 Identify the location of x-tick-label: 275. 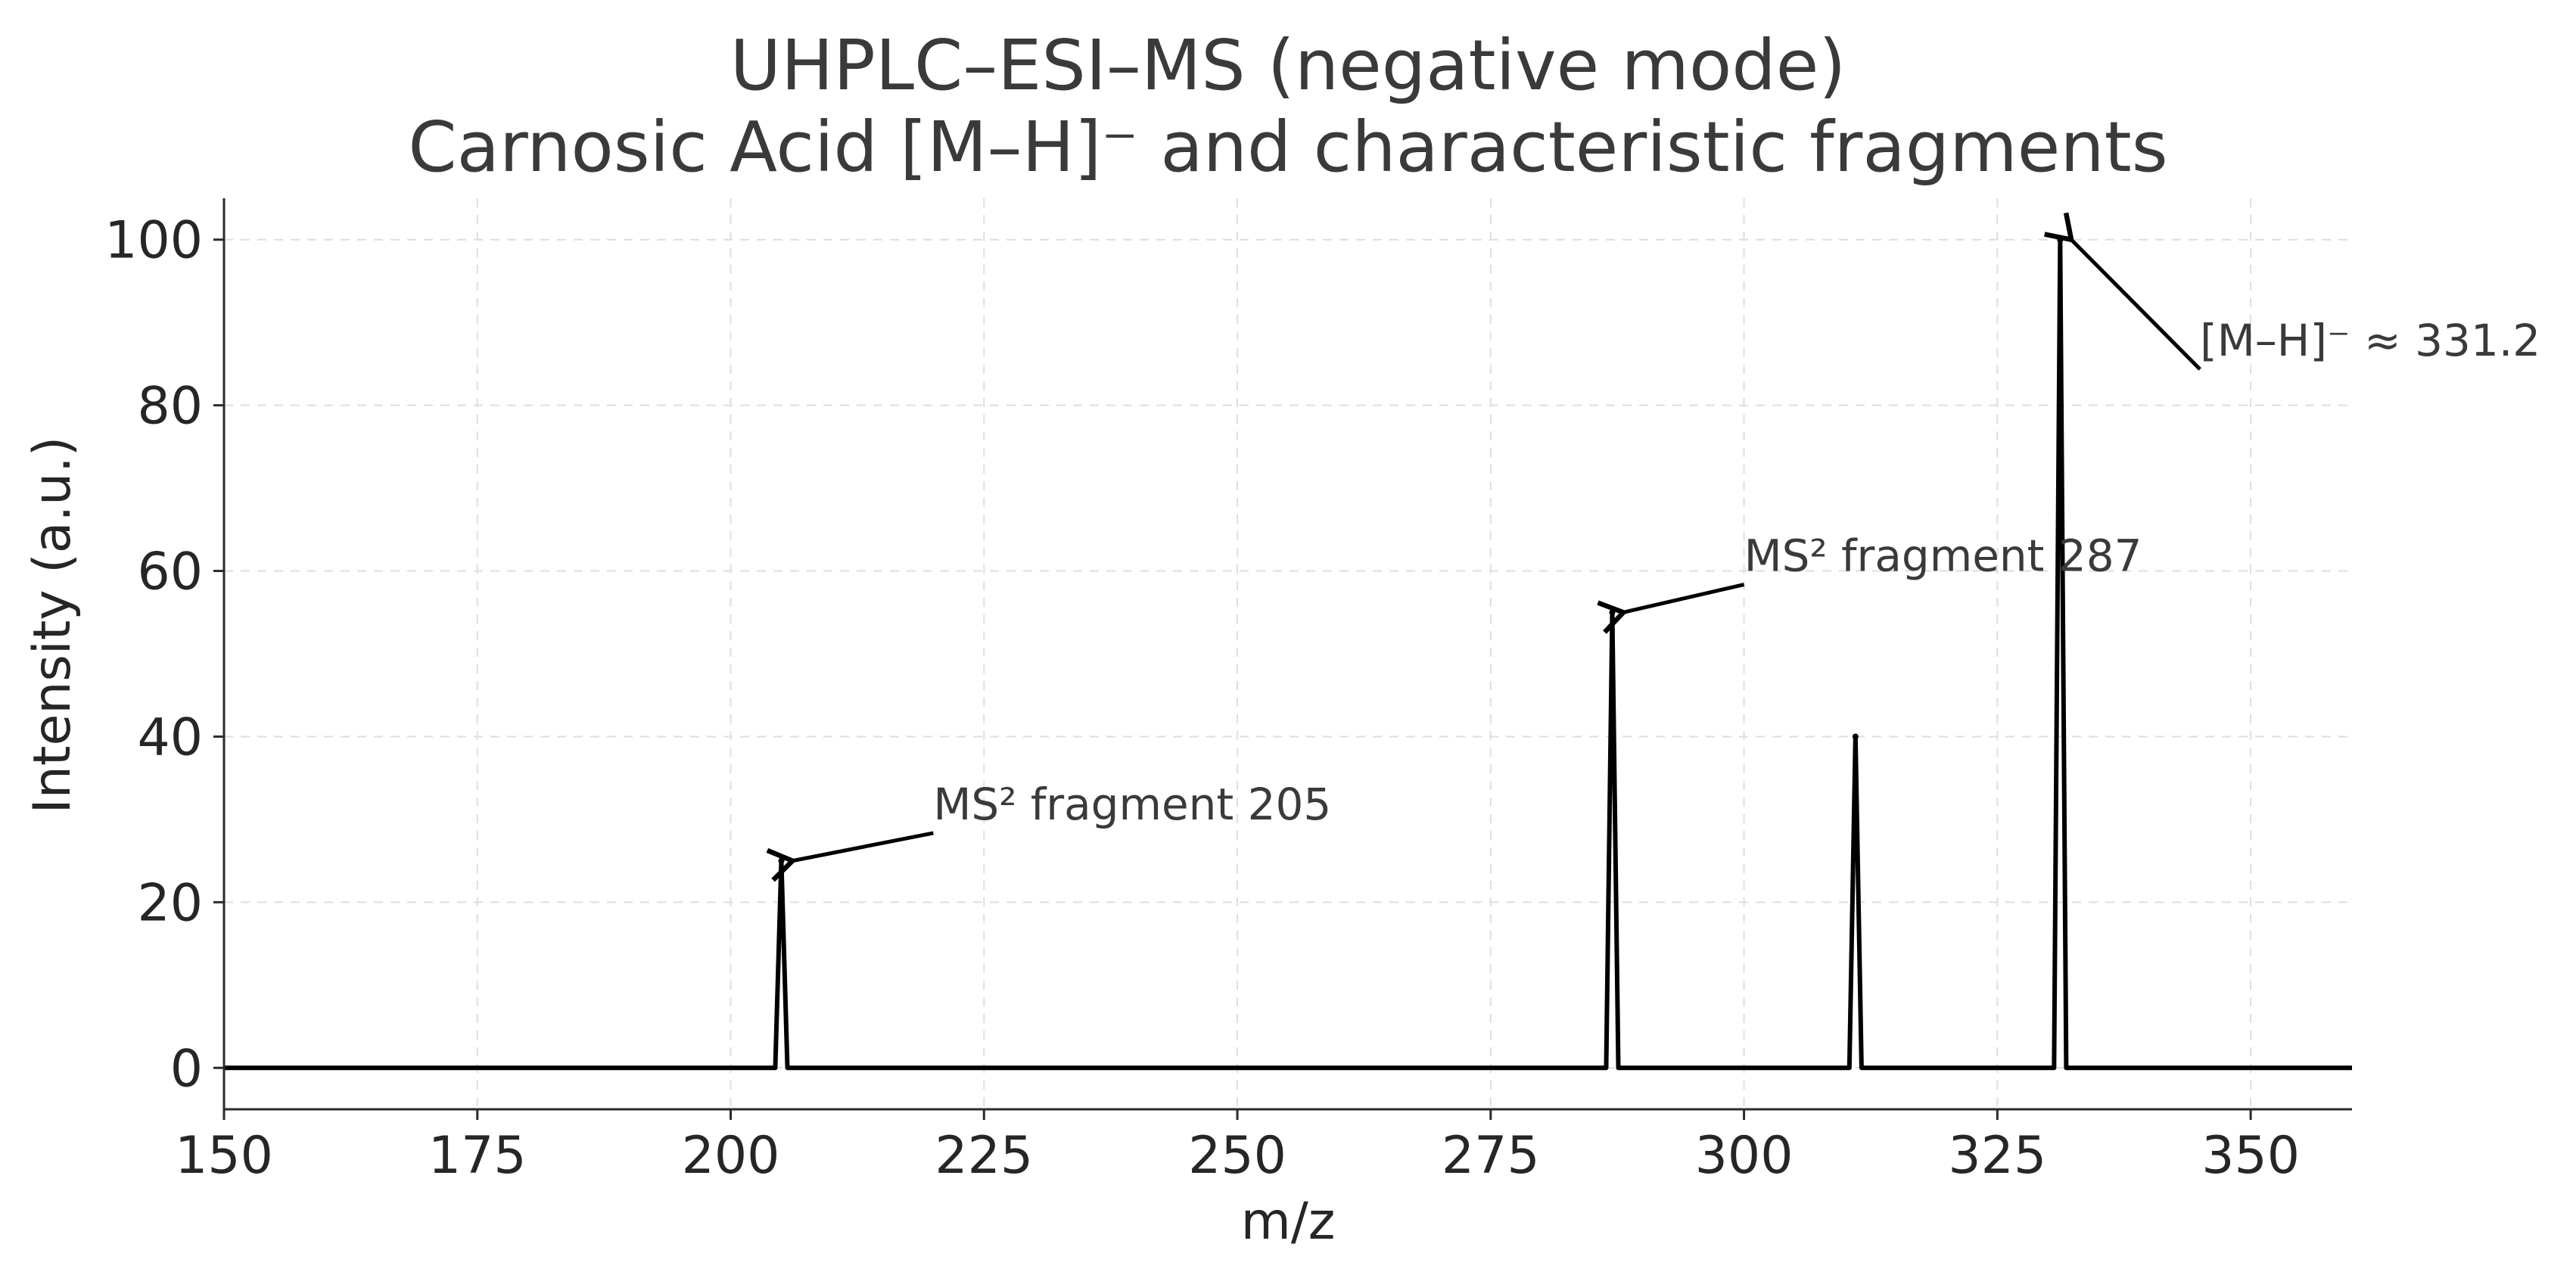
(1491, 1156).